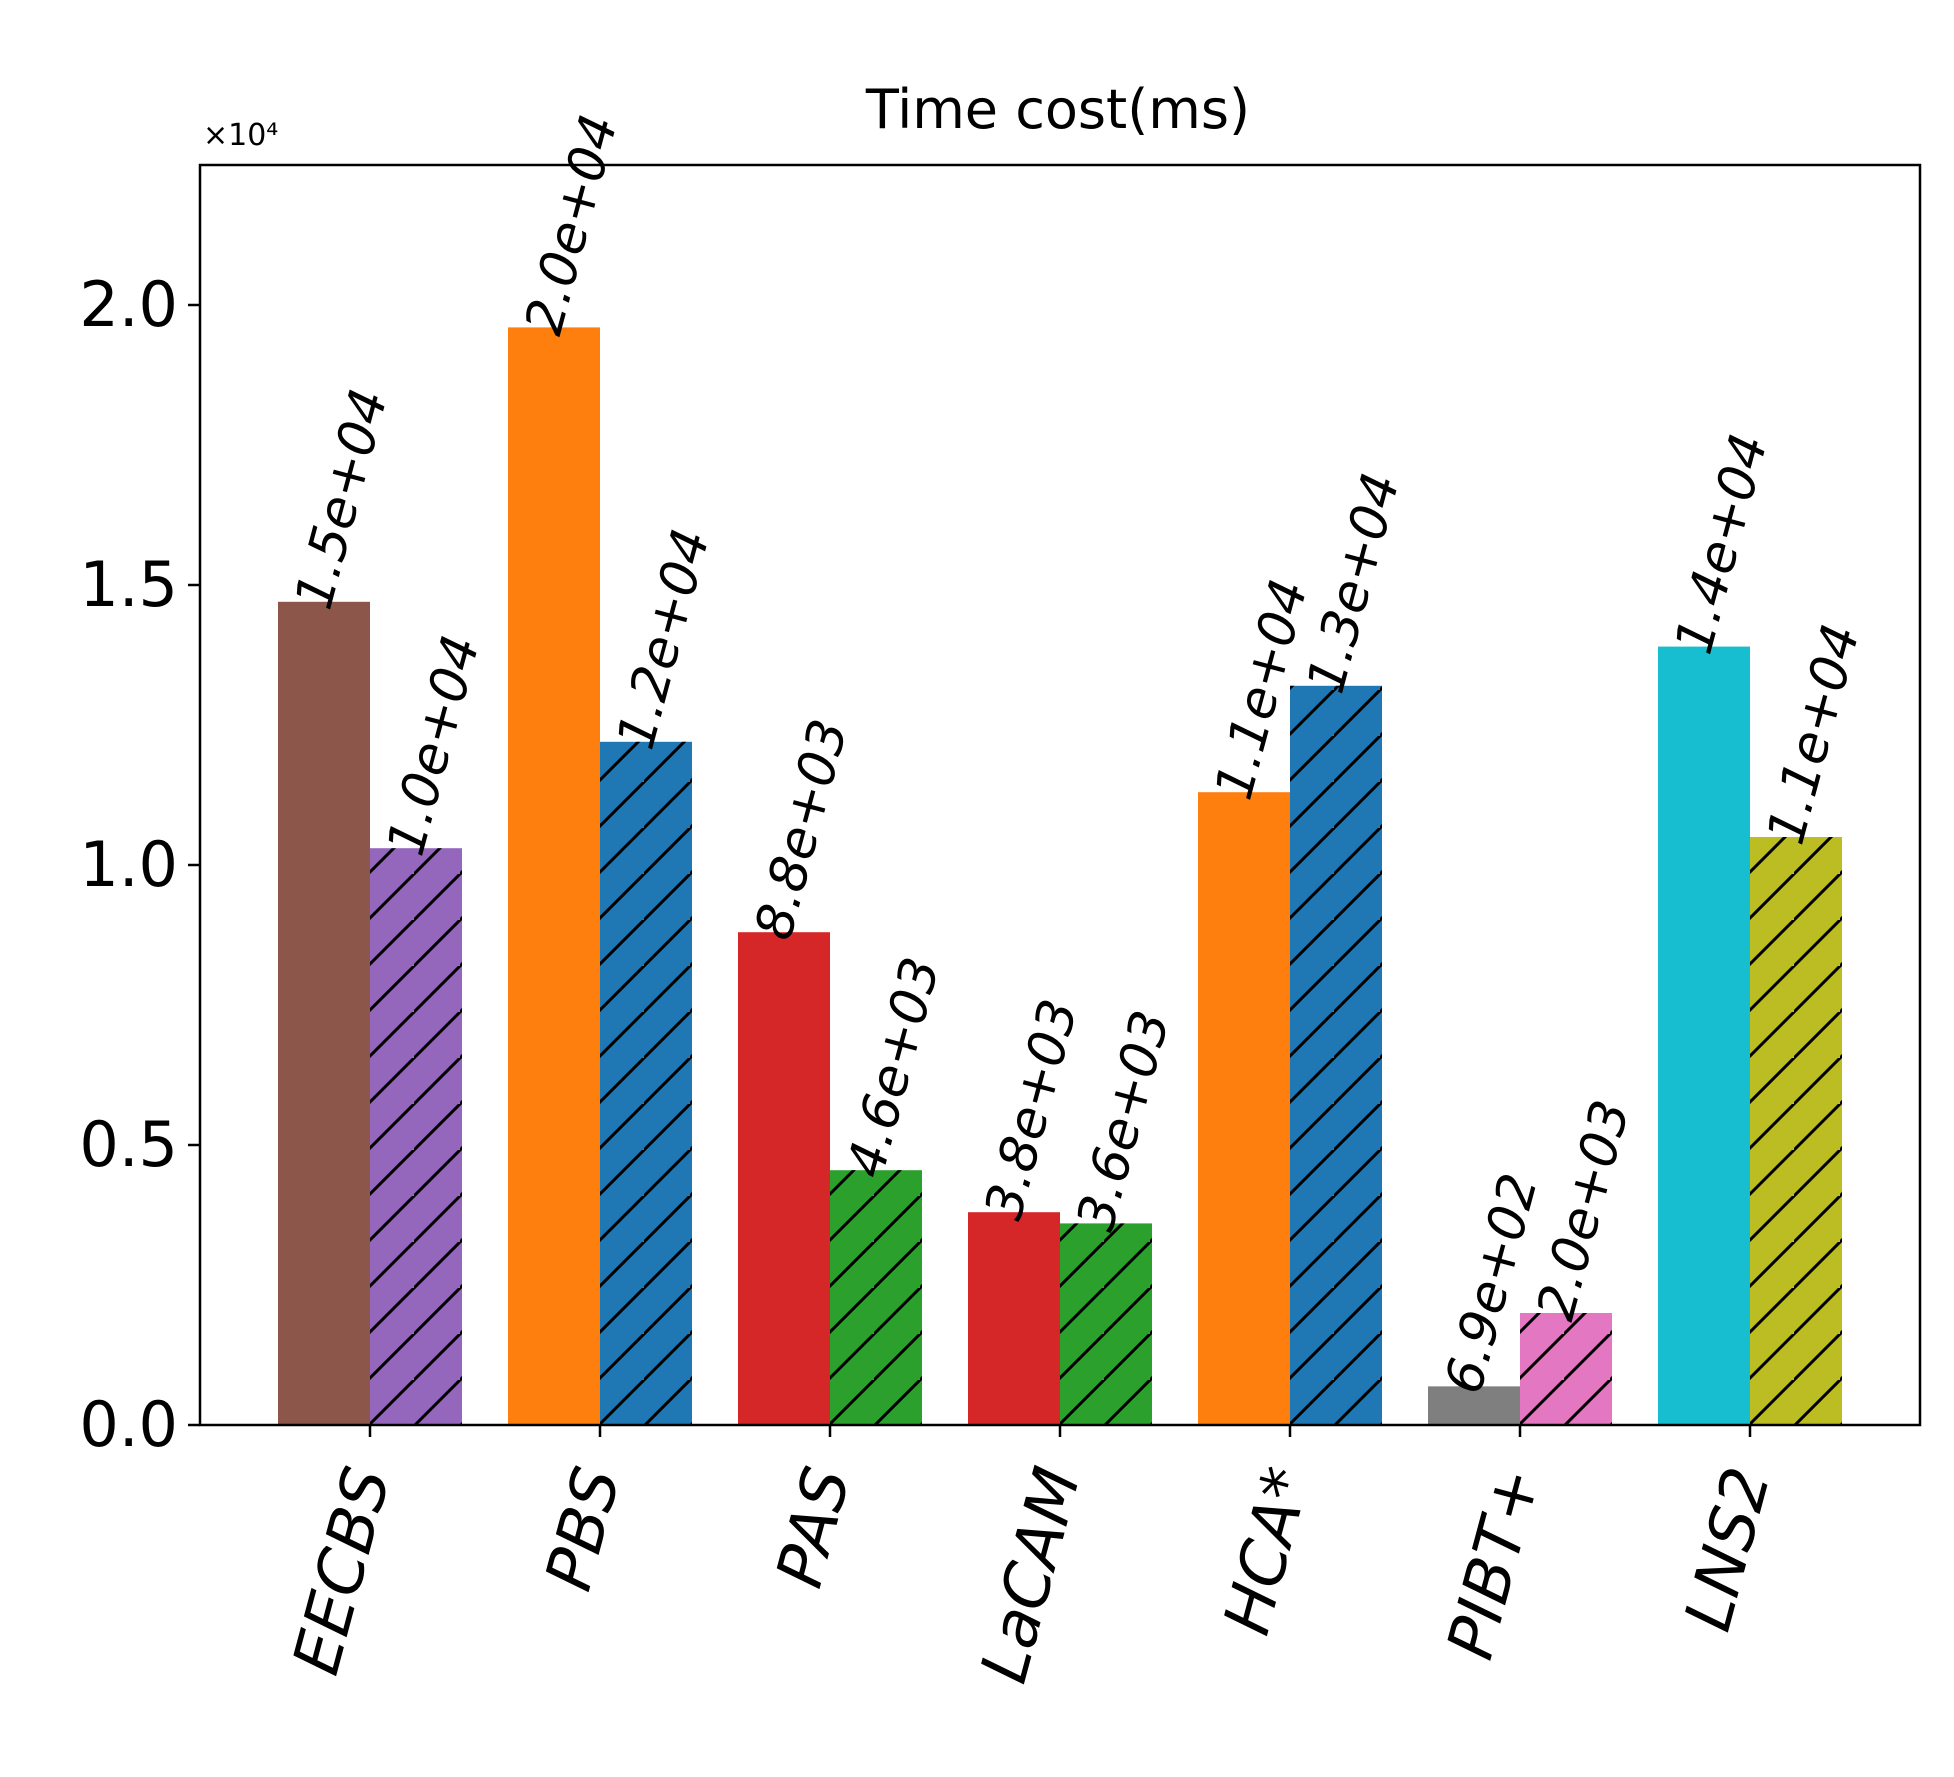 This screenshot has height=1777, width=1954. What do you see at coordinates (343, 1571) in the screenshot?
I see `x-tick-label: EECBS` at bounding box center [343, 1571].